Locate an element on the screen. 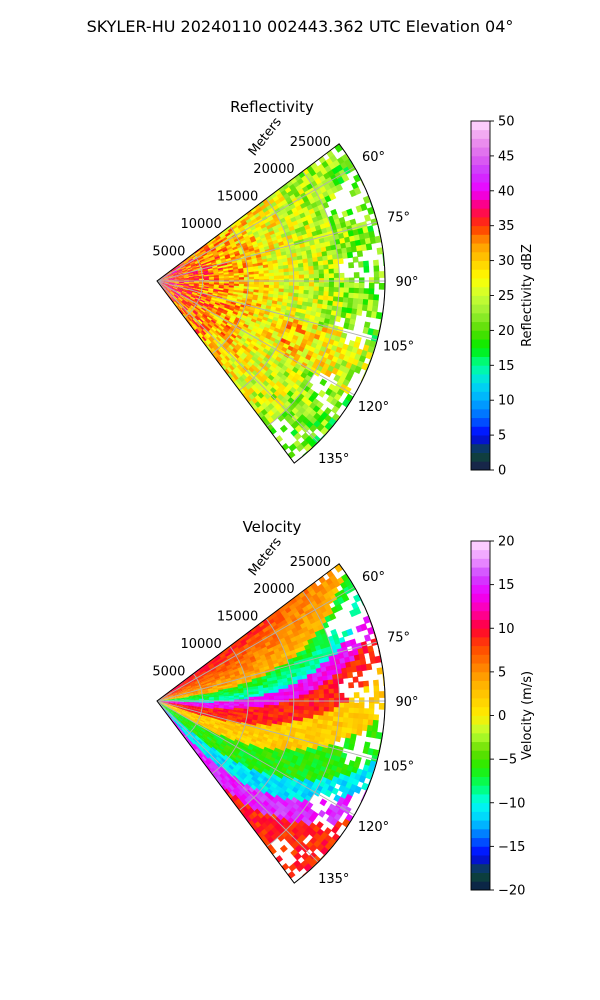 This screenshot has width=600, height=1000. colorbar-tick-label: 15 is located at coordinates (506, 366).